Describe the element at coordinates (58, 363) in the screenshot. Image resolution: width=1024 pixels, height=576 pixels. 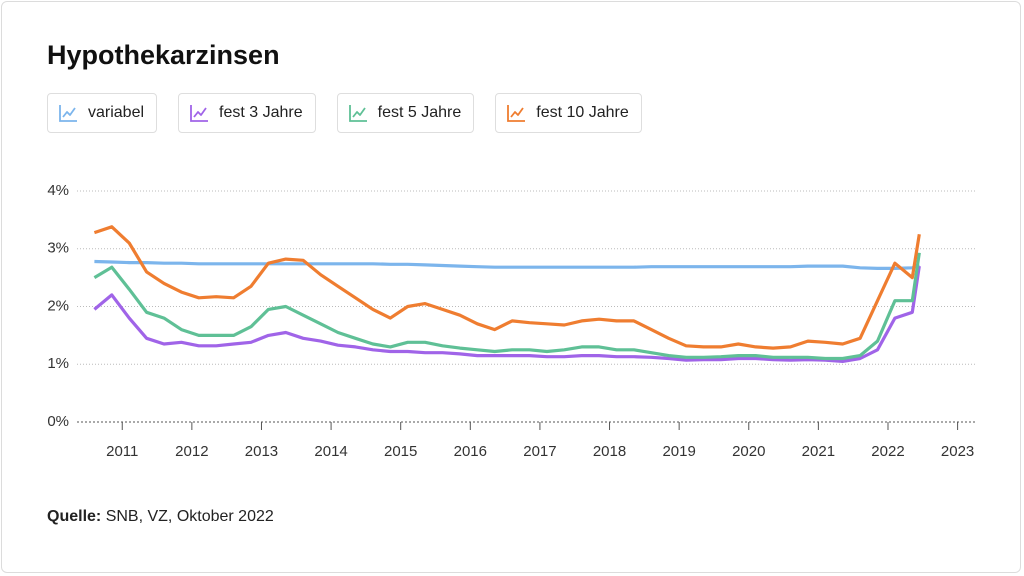
I see `y-tick-label: 1%` at that location.